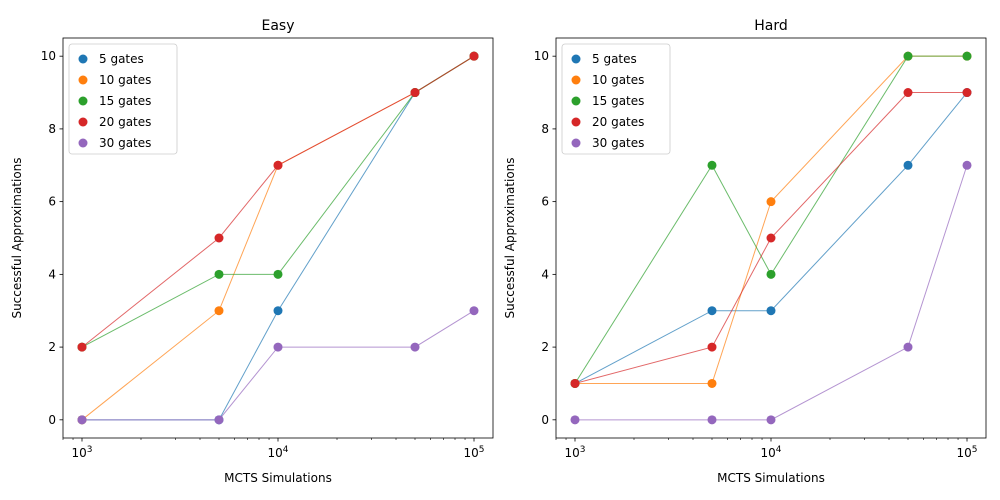 The height and width of the screenshot is (500, 1000). I want to click on chart-title: Easy, so click(277, 26).